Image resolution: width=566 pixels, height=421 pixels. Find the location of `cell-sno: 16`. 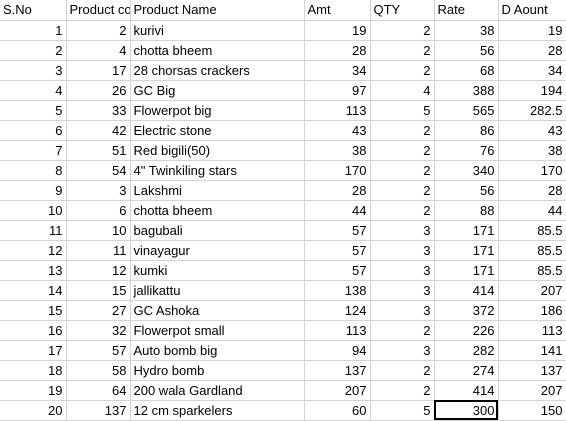

cell-sno: 16 is located at coordinates (33, 330).